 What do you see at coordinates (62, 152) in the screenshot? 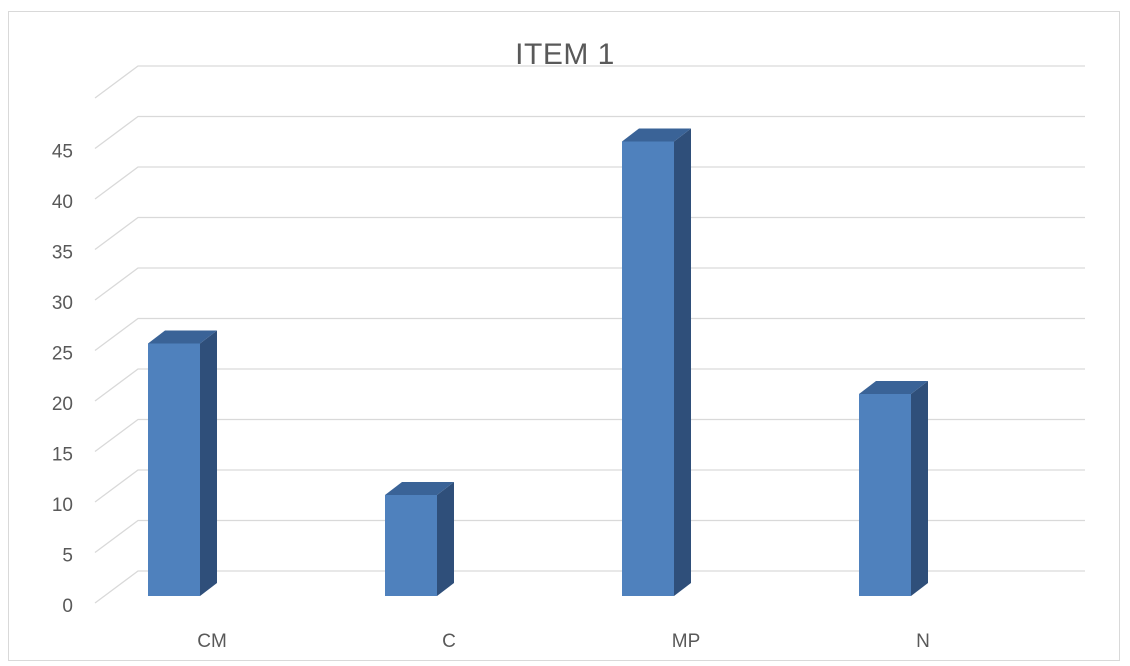
I see `y-tick-label: 45` at bounding box center [62, 152].